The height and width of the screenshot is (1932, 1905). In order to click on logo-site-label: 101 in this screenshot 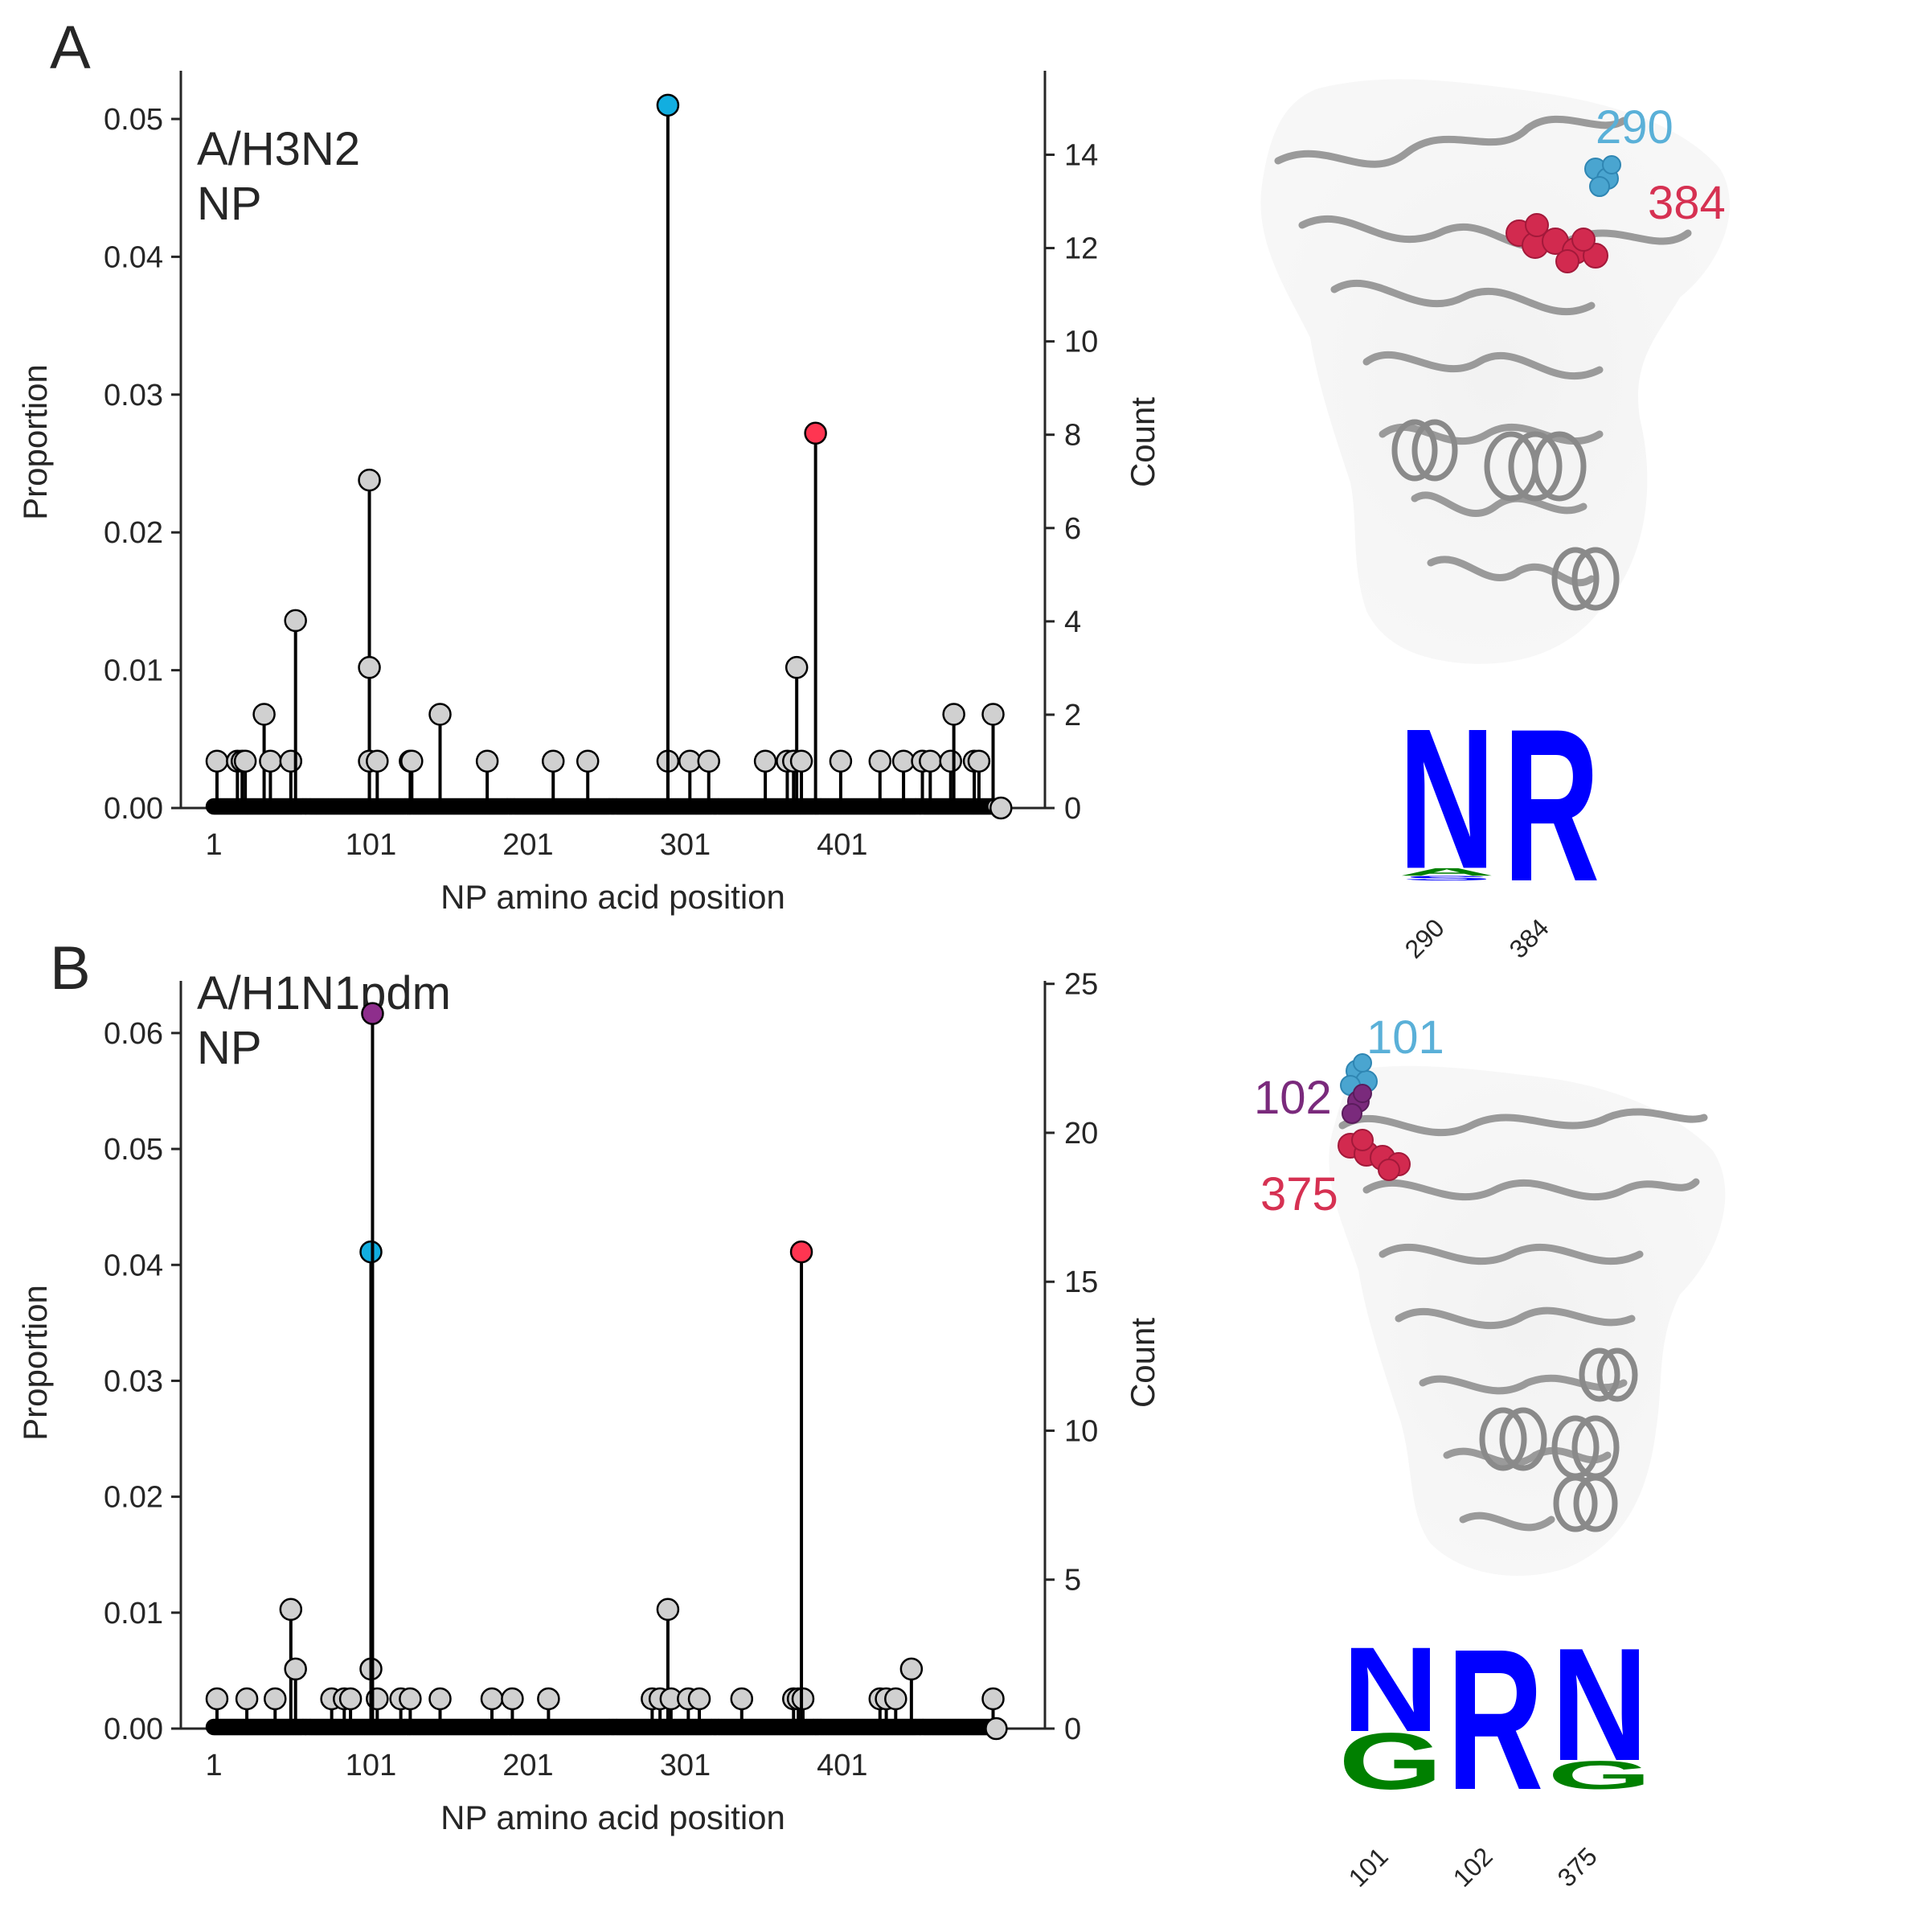, I will do `click(1368, 1867)`.